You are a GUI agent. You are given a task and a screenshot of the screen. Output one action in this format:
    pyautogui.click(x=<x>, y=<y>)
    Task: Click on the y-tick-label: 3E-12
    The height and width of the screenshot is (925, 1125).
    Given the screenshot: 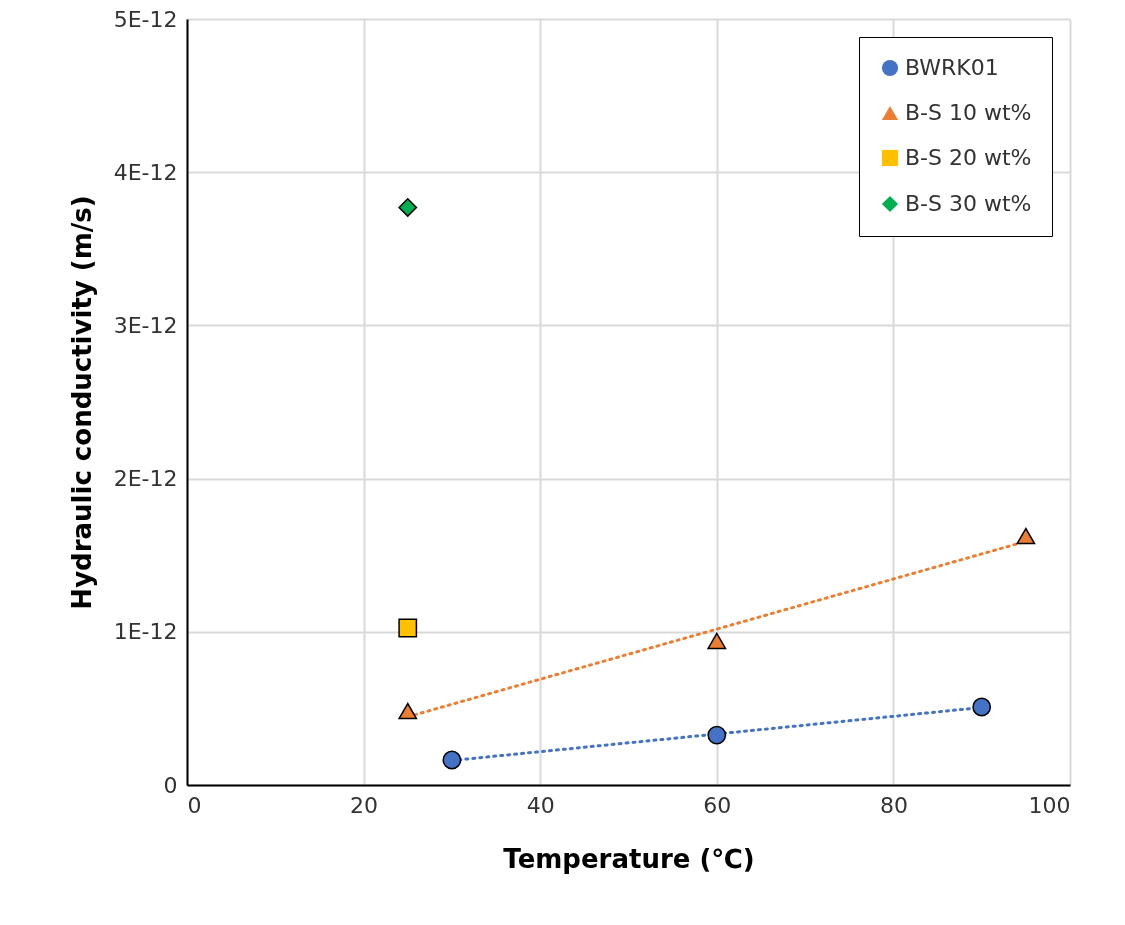 What is the action you would take?
    pyautogui.click(x=145, y=325)
    